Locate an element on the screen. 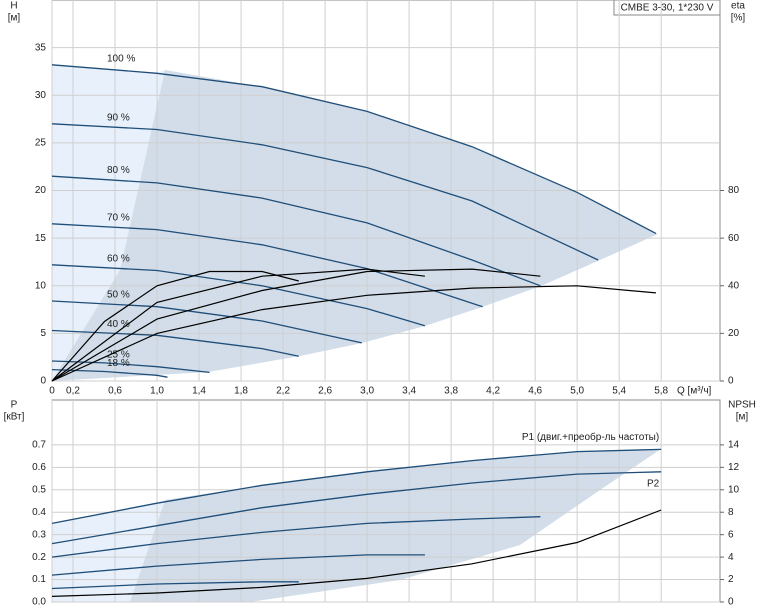 Image resolution: width=774 pixels, height=611 pixels. y-tick-label: 0.3 is located at coordinates (39, 534).